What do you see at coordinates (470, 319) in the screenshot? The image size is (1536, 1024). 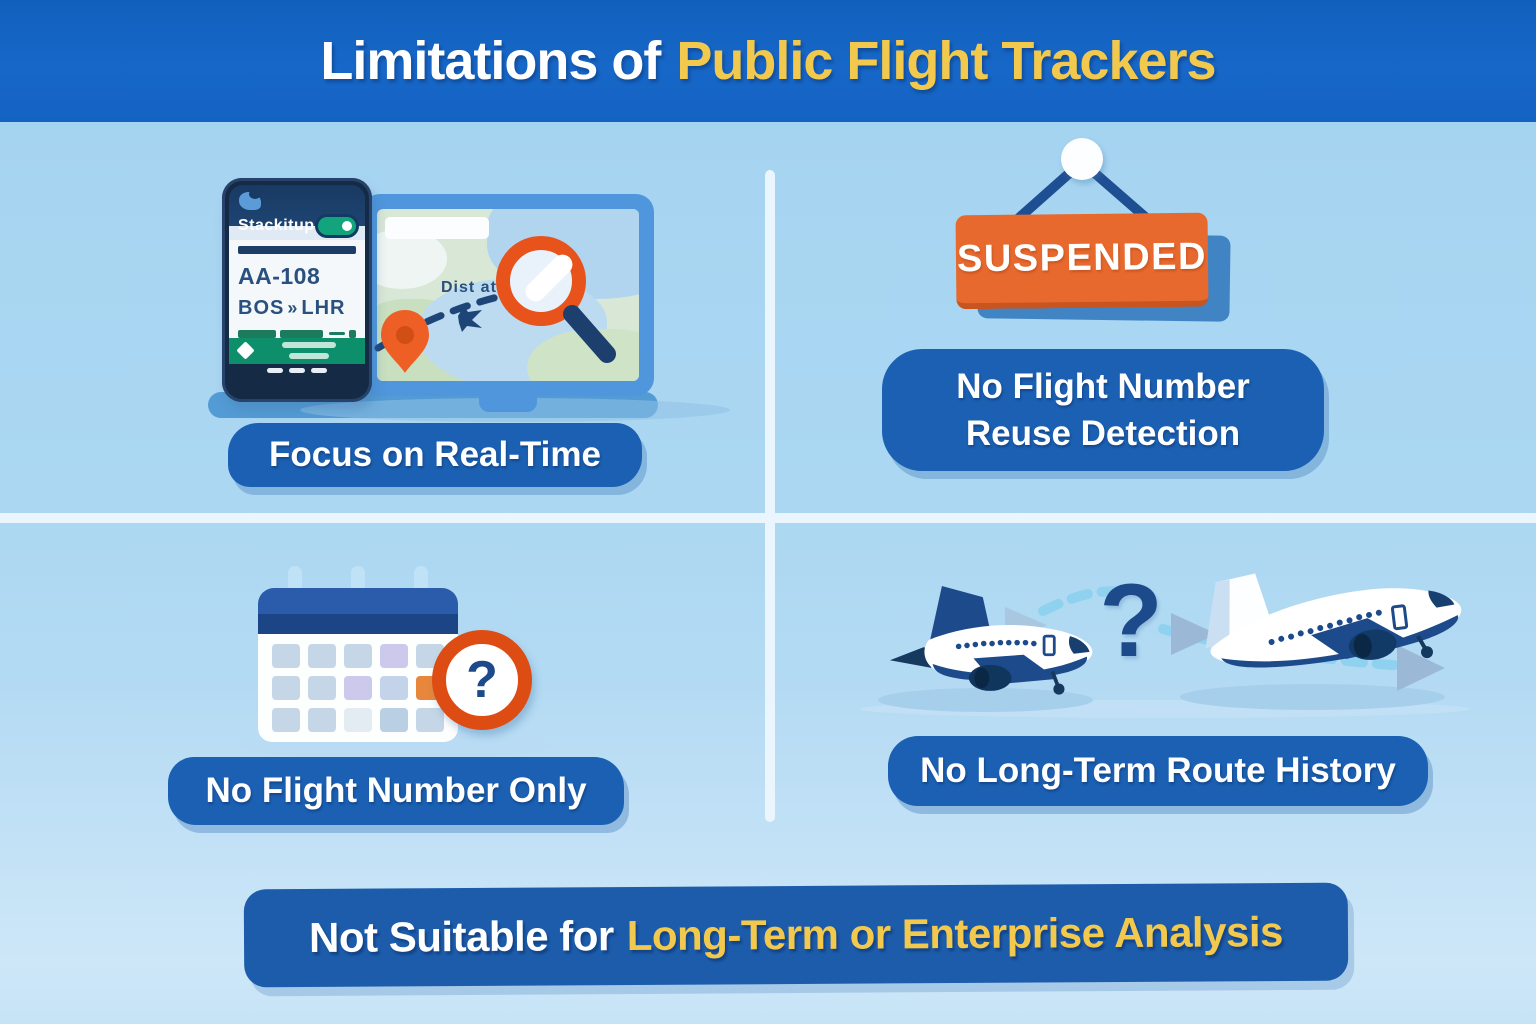 I see `route-plane-icon` at bounding box center [470, 319].